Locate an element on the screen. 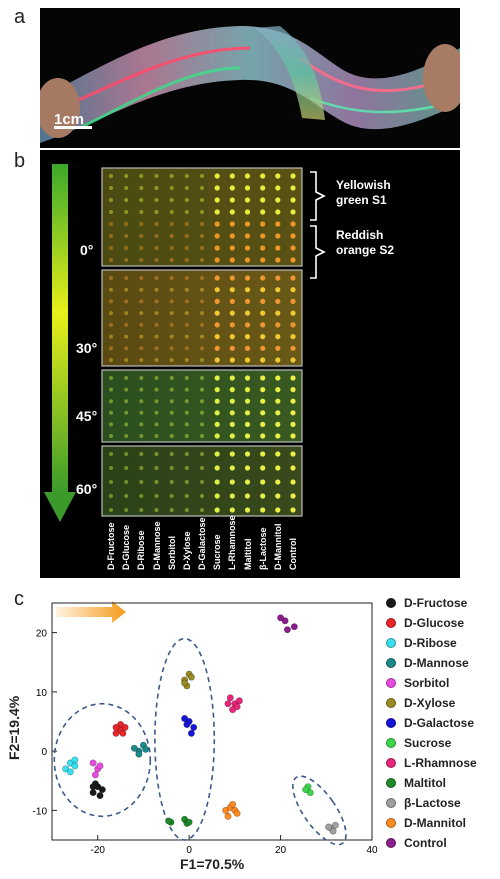  sugar-label: D-Xylose is located at coordinates (186, 550).